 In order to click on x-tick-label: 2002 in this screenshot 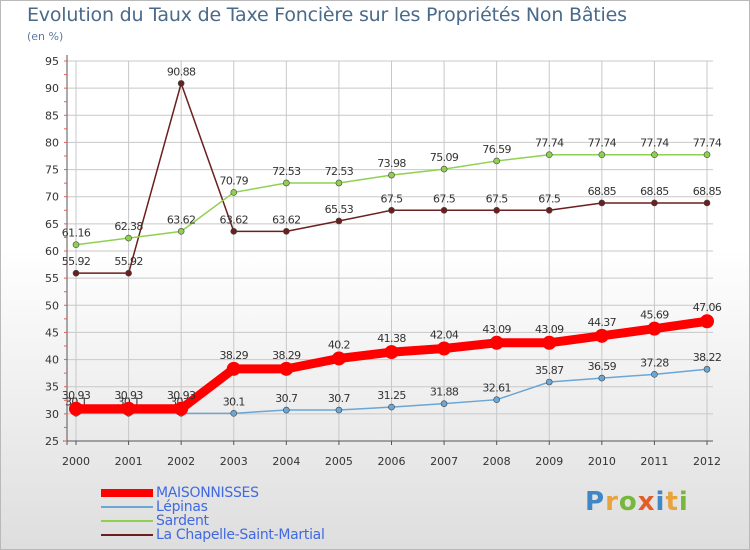, I will do `click(181, 461)`.